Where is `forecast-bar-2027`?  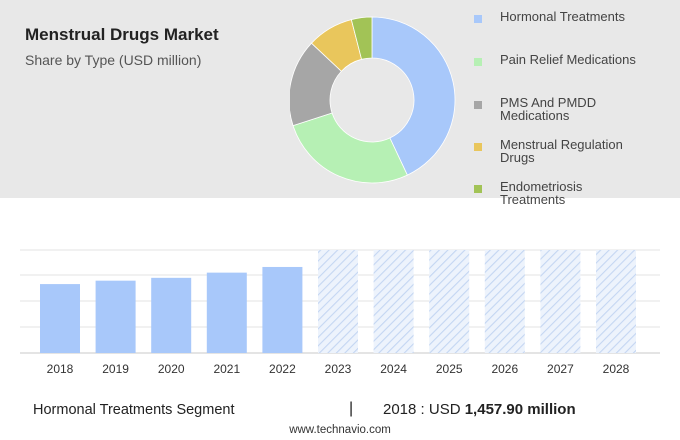
forecast-bar-2027 is located at coordinates (560, 301).